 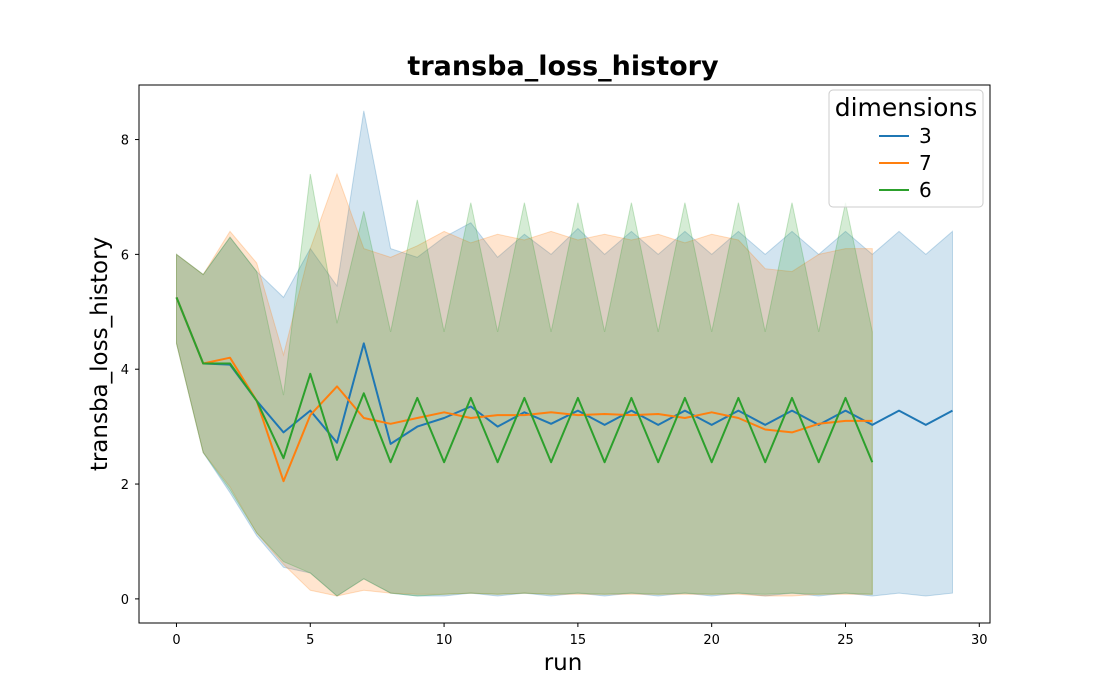 What do you see at coordinates (905, 163) in the screenshot?
I see `legend-items: 3 7 6` at bounding box center [905, 163].